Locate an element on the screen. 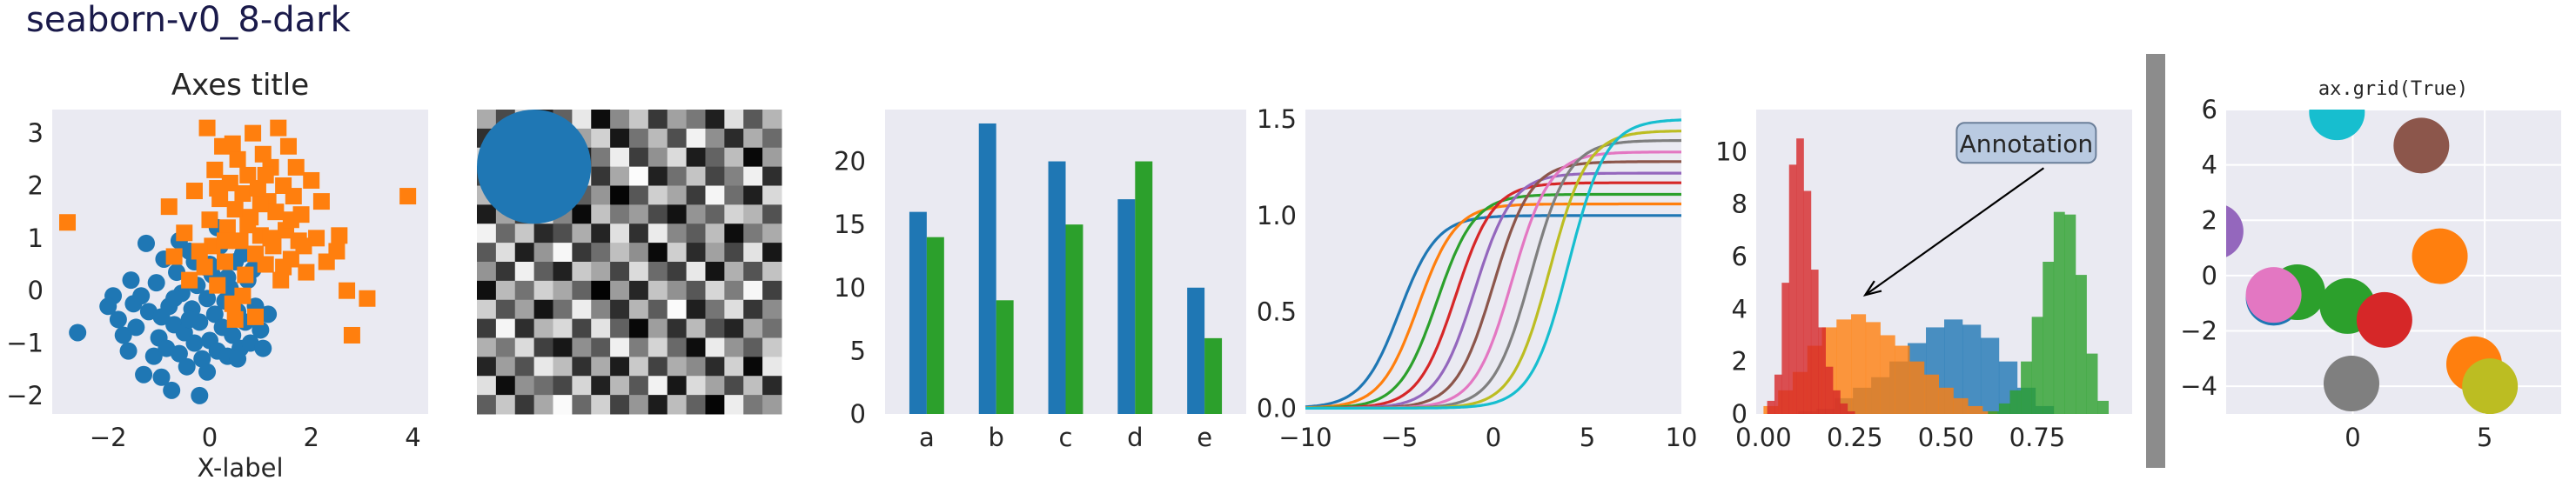 The height and width of the screenshot is (487, 2576). lines-xtick-label: 5 is located at coordinates (1587, 437).